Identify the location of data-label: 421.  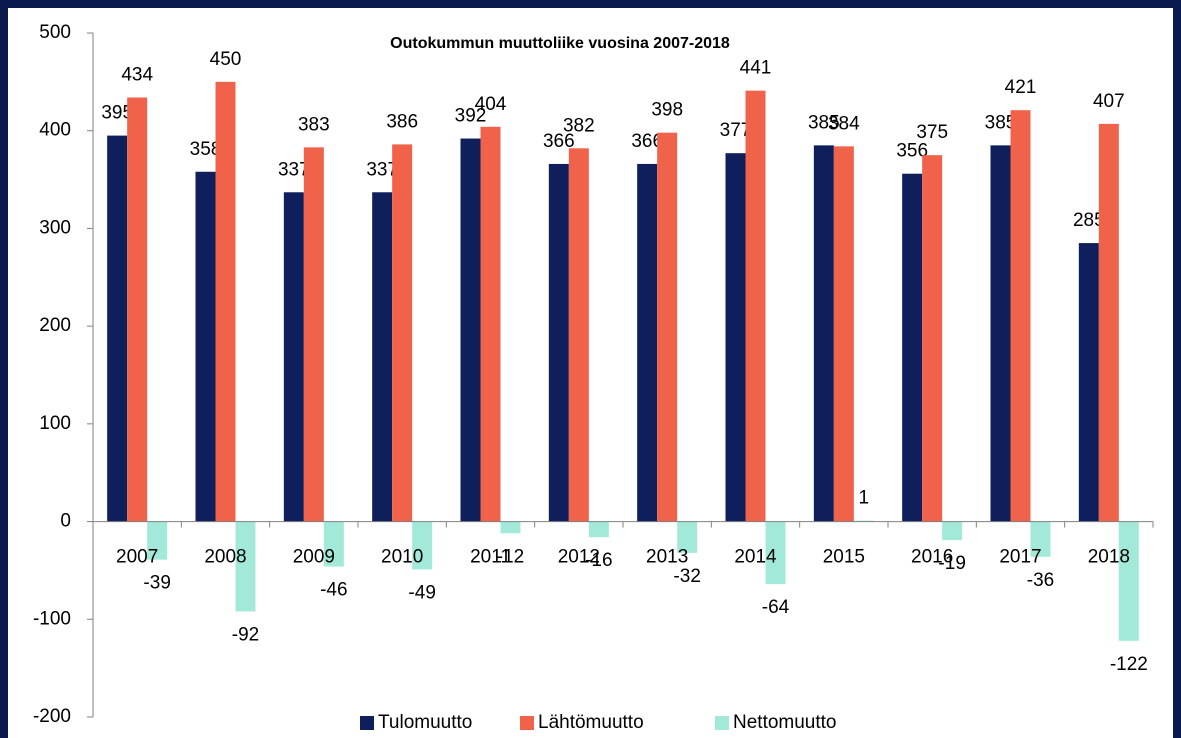
(1021, 87).